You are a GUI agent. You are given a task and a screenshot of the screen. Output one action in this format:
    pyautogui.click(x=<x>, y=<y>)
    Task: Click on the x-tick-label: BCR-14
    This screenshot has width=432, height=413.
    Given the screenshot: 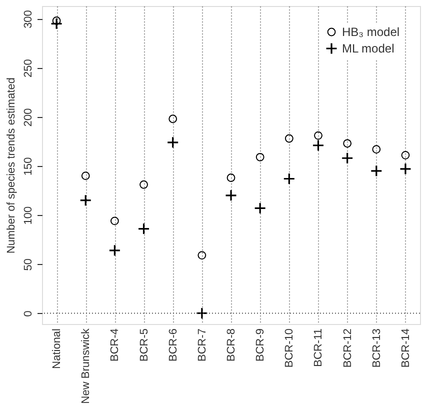 What is the action you would take?
    pyautogui.click(x=406, y=348)
    